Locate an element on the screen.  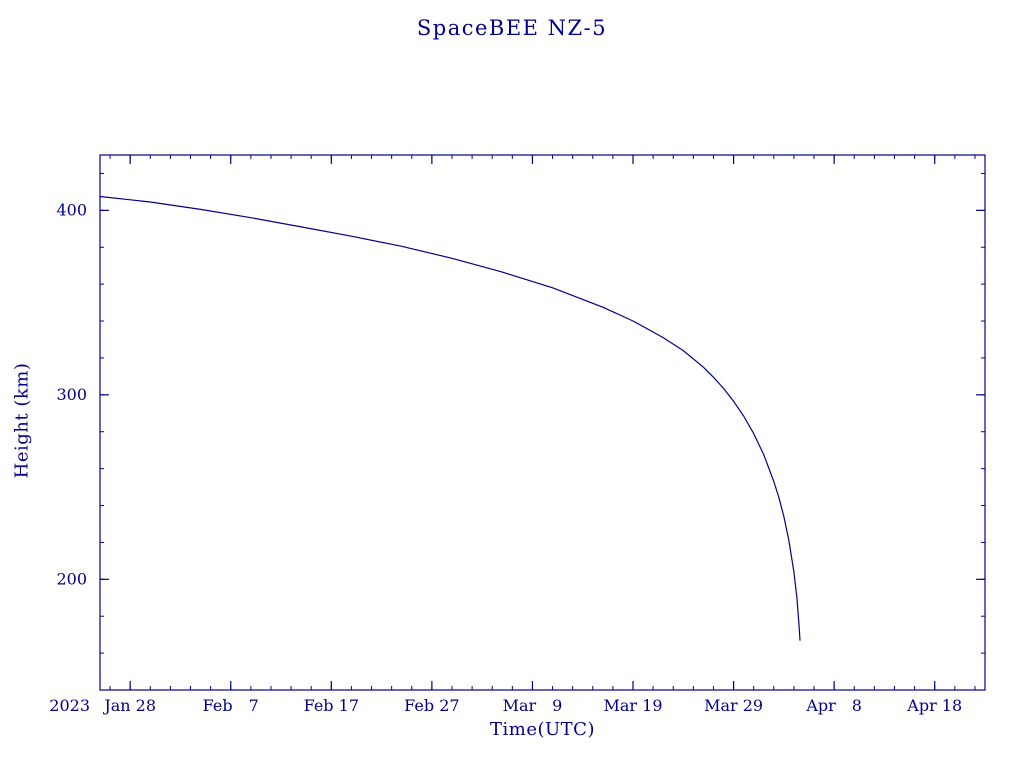
y-tick-label: 300 is located at coordinates (71, 394).